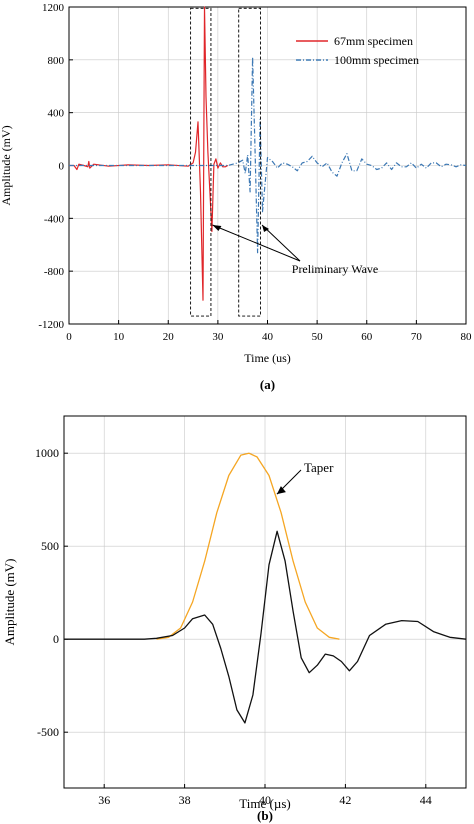 Image resolution: width=474 pixels, height=824 pixels. Describe the element at coordinates (305, 477) in the screenshot. I see `annotation-taper: Taper` at that location.